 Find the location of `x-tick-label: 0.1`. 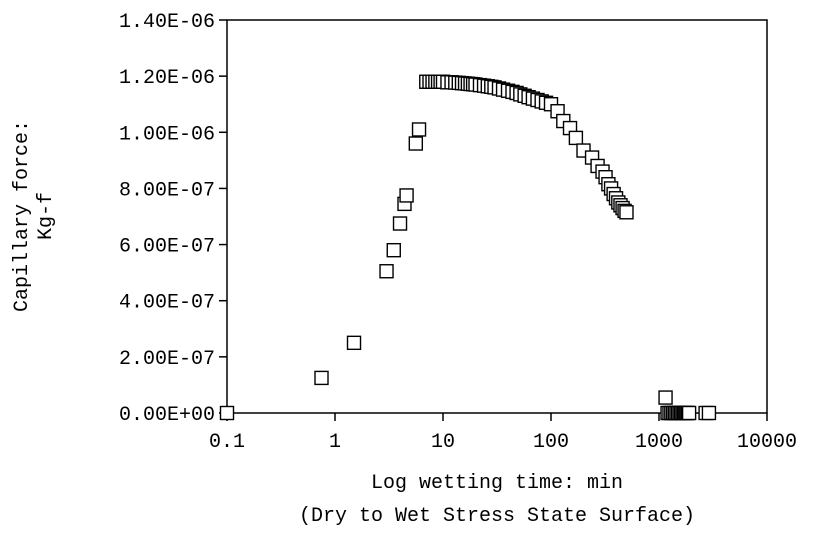

x-tick-label: 0.1 is located at coordinates (227, 442).